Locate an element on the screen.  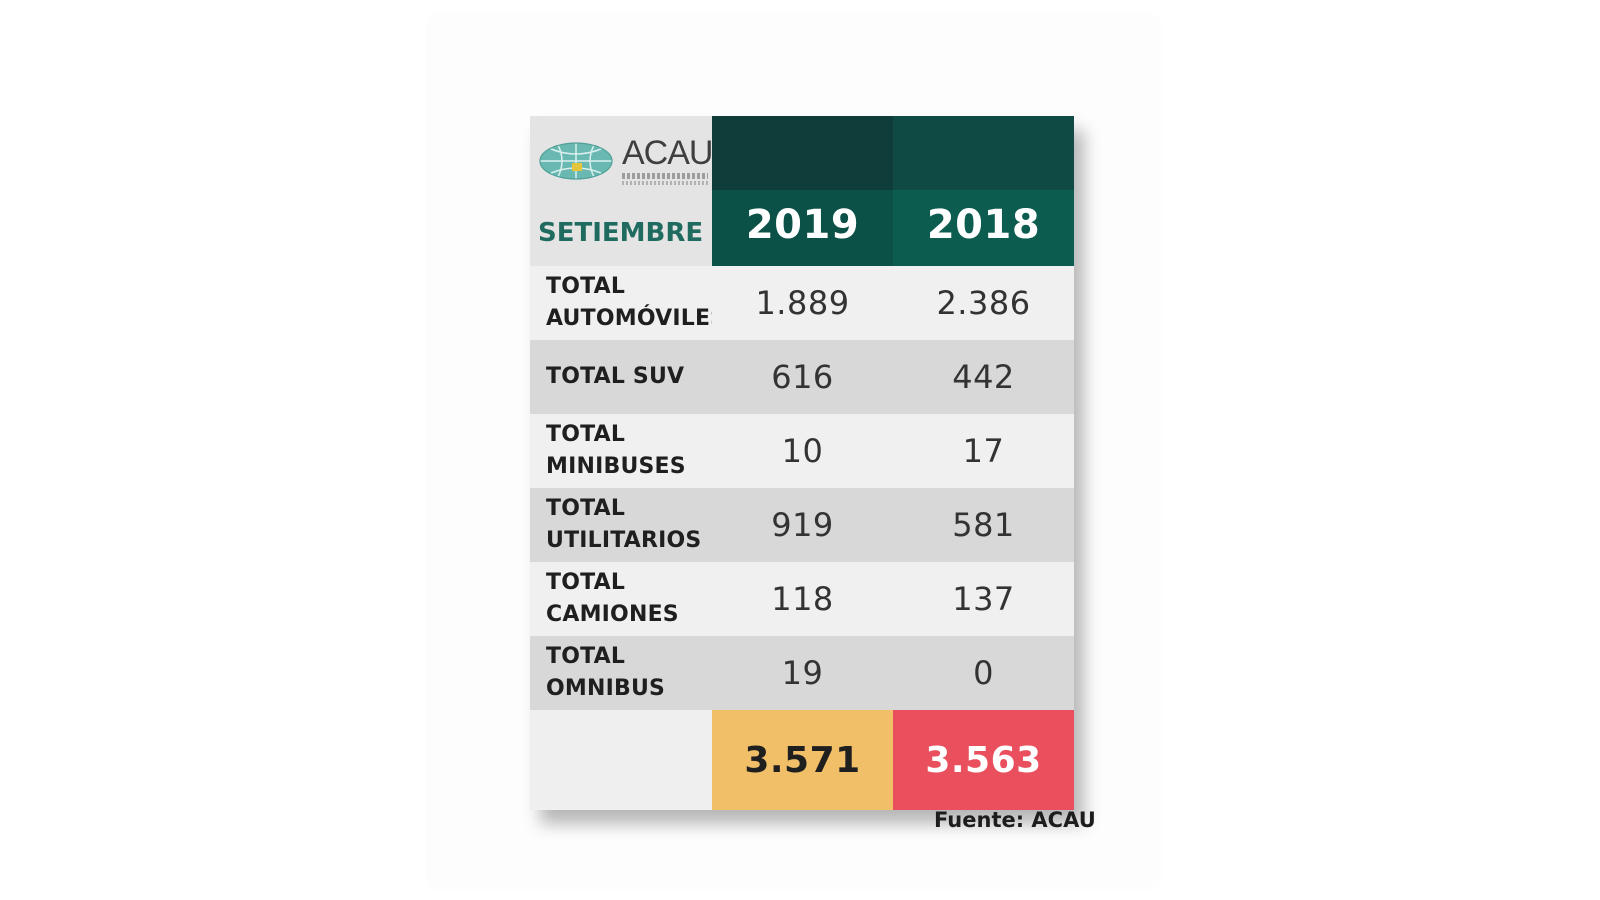
row-label-camiones-line-1: TOTAL is located at coordinates (586, 582).